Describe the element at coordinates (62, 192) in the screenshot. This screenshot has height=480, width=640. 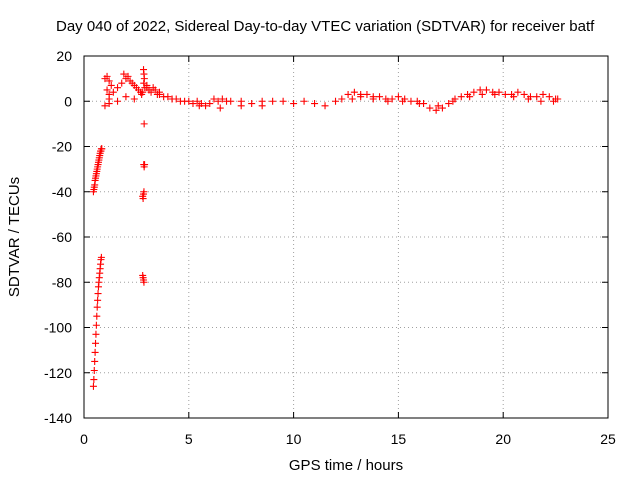
I see `y-tick-label: -40` at that location.